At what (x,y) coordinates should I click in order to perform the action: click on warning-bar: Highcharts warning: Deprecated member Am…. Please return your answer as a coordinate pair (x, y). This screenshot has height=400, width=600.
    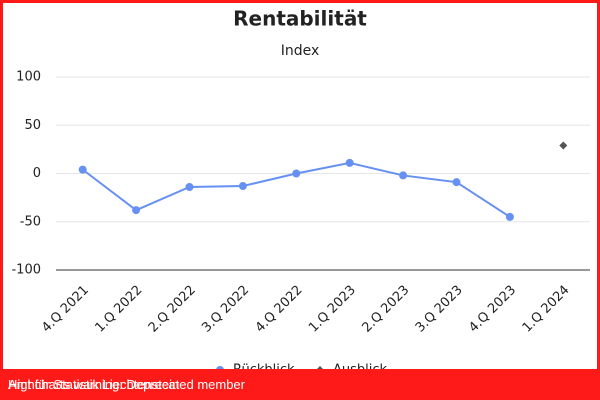
    Looking at the image, I should click on (300, 384).